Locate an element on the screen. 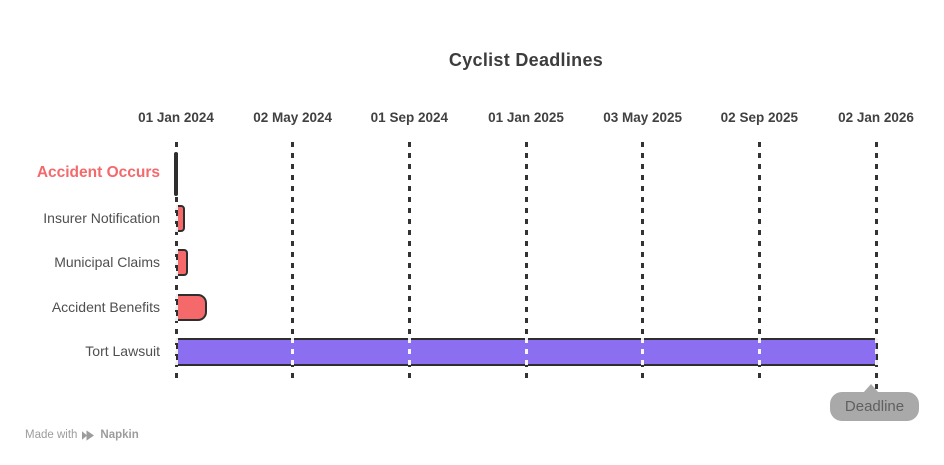  watermark-prefix: Made with is located at coordinates (51, 435).